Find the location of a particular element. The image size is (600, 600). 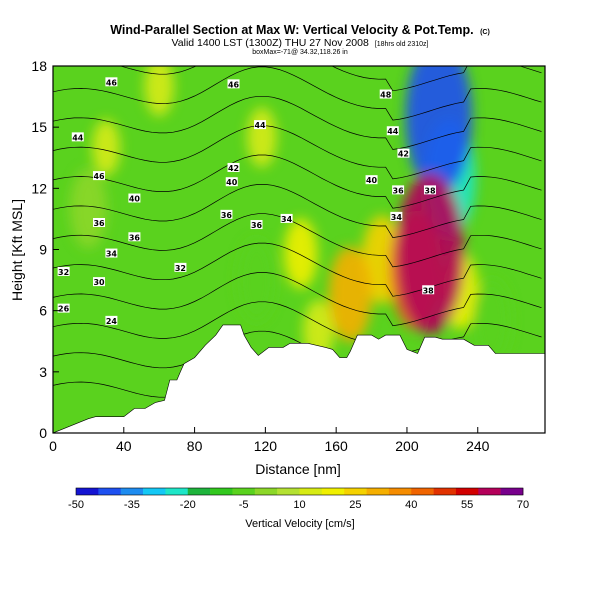

colorbar-tick-label: -35 is located at coordinates (132, 505).